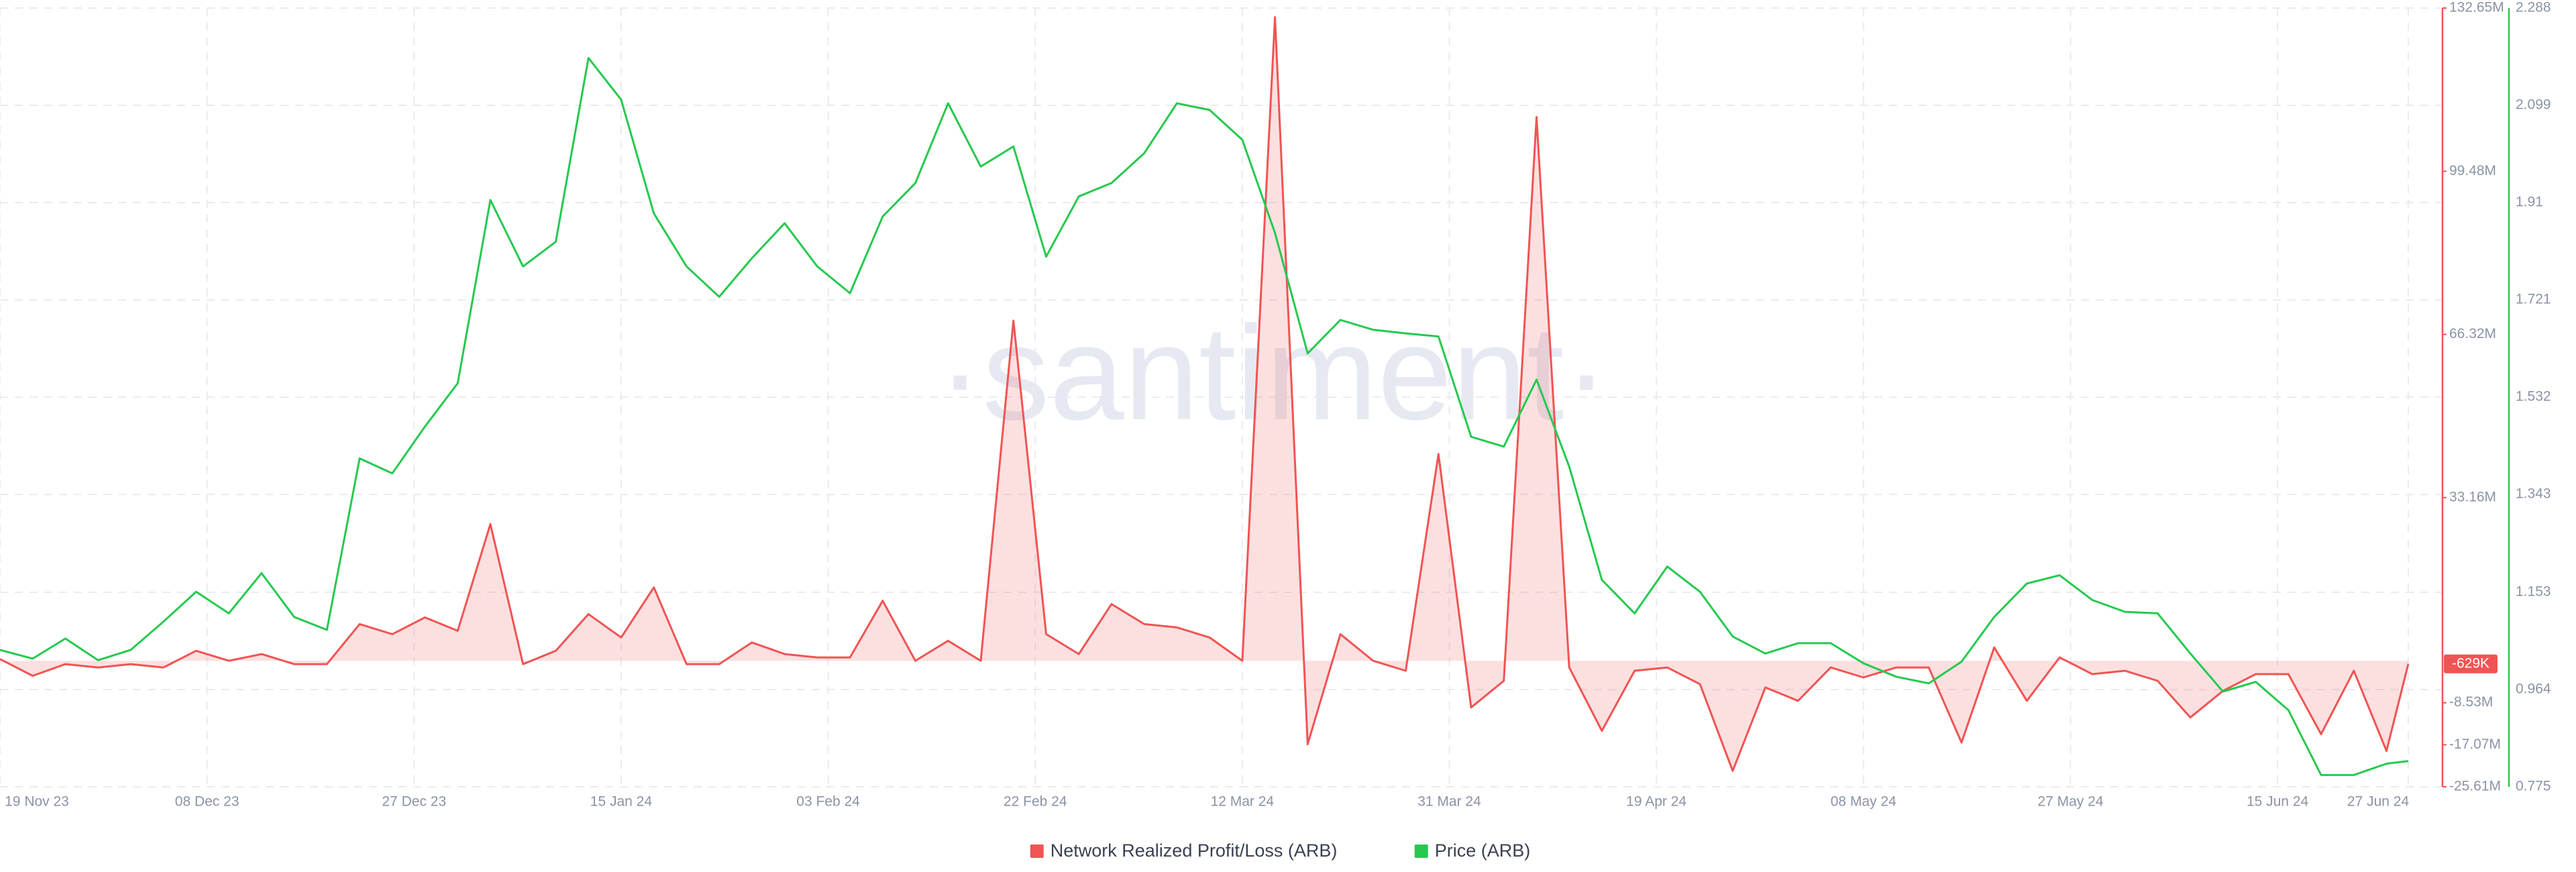  I want to click on legend-label: Network Realized Profit/Loss (ARB), so click(1194, 851).